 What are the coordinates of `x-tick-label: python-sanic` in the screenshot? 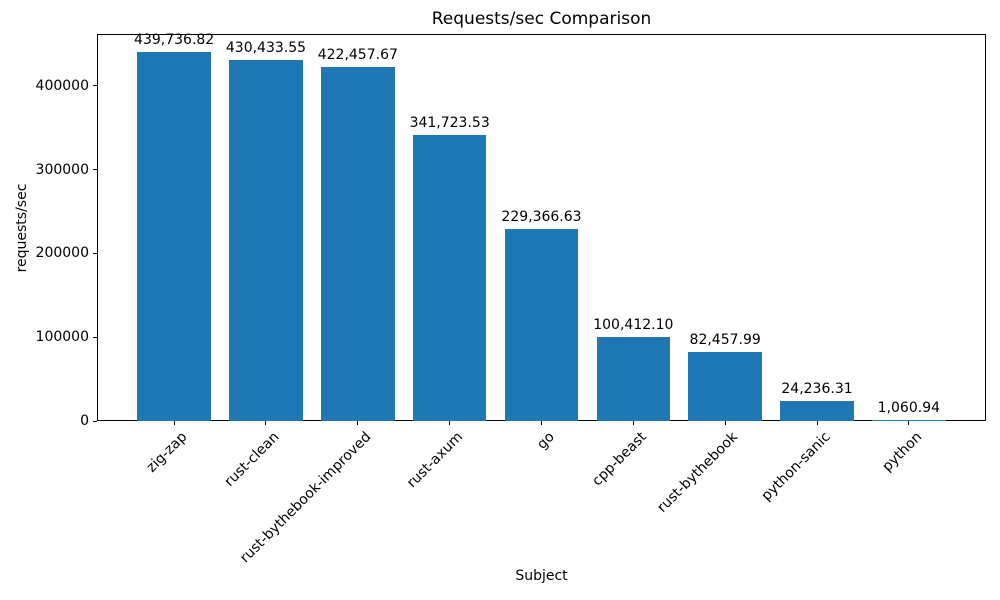 It's located at (796, 467).